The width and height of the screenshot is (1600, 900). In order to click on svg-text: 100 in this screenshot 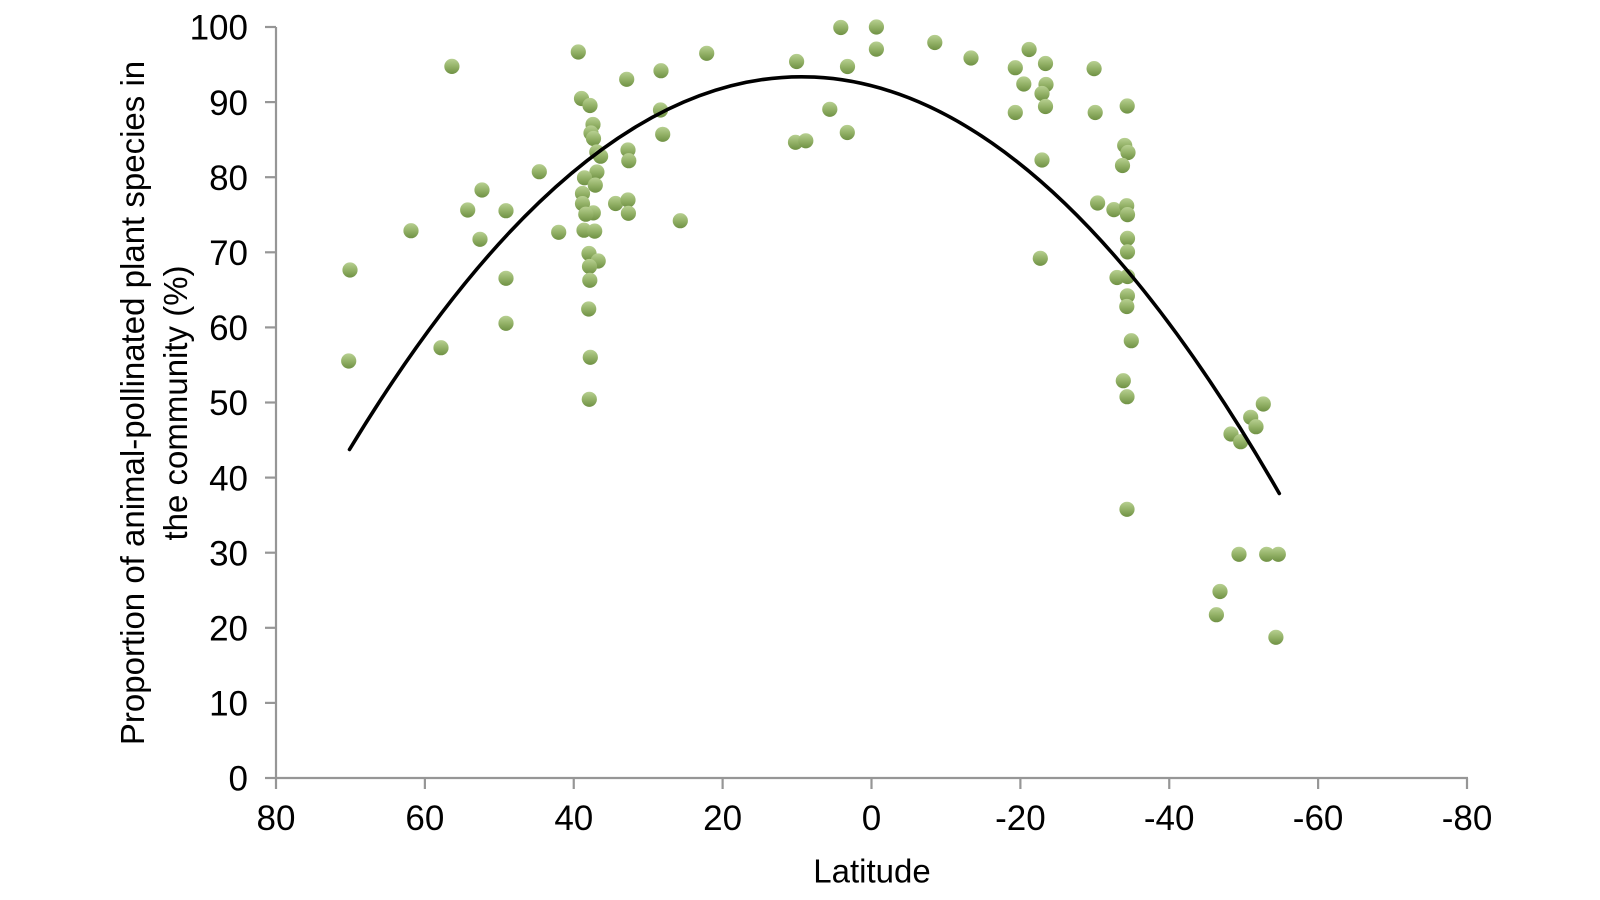, I will do `click(219, 28)`.